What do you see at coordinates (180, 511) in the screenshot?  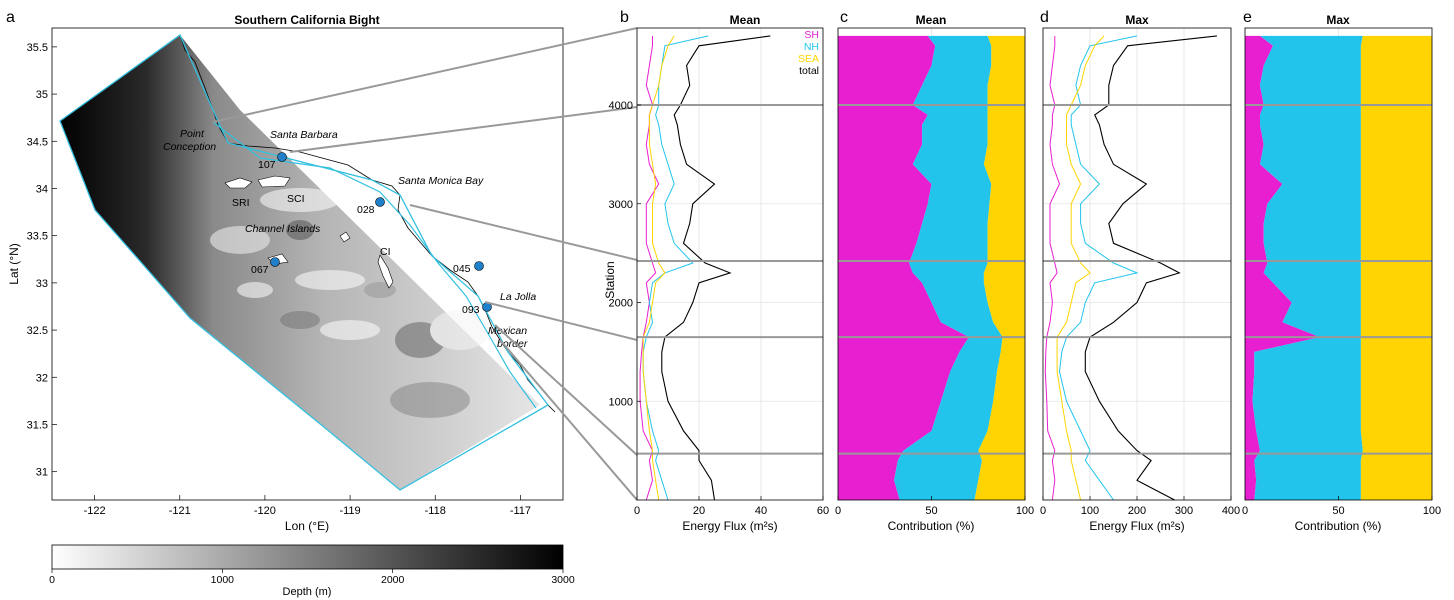 I see `map-xtick-label: -121` at bounding box center [180, 511].